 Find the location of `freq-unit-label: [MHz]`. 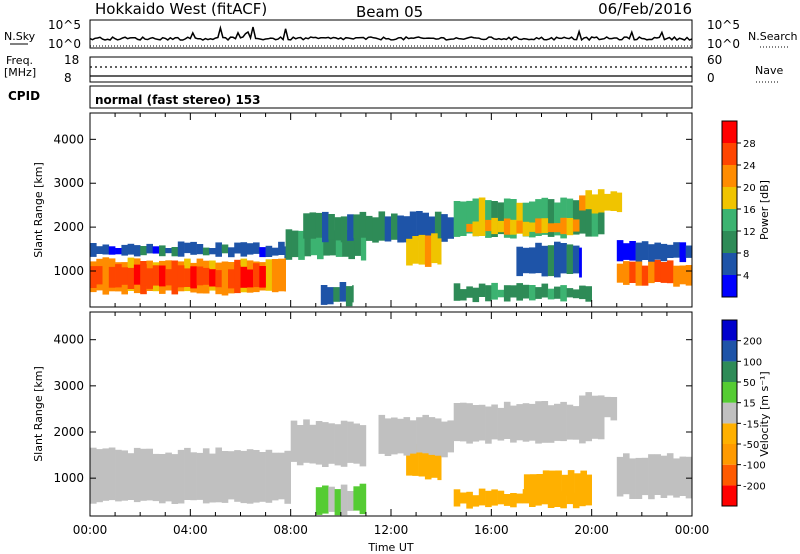

freq-unit-label: [MHz] is located at coordinates (20, 72).